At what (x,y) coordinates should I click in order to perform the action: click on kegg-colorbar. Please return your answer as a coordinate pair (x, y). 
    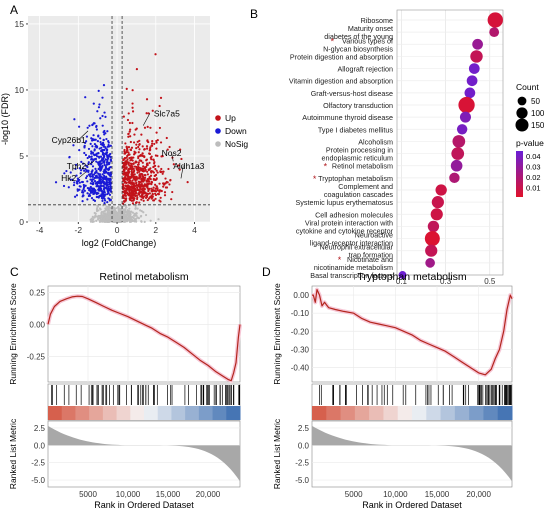
    Looking at the image, I should click on (519, 174).